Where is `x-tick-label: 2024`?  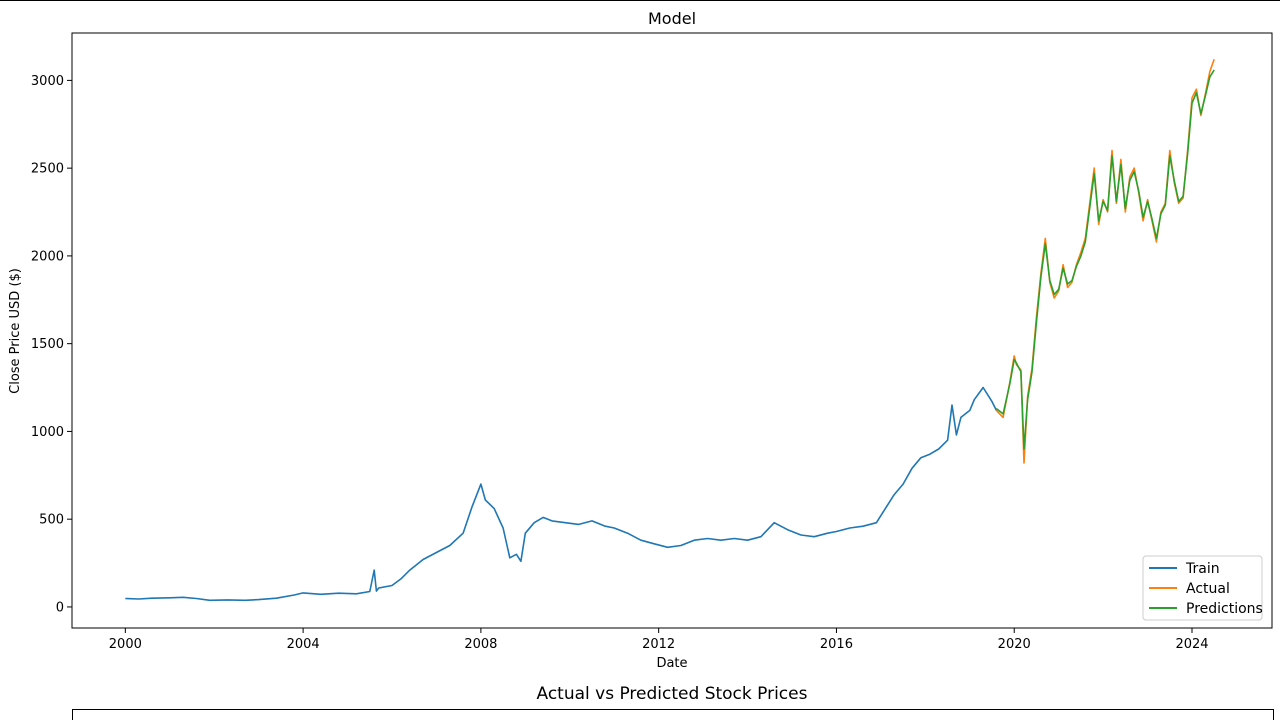 x-tick-label: 2024 is located at coordinates (1191, 644).